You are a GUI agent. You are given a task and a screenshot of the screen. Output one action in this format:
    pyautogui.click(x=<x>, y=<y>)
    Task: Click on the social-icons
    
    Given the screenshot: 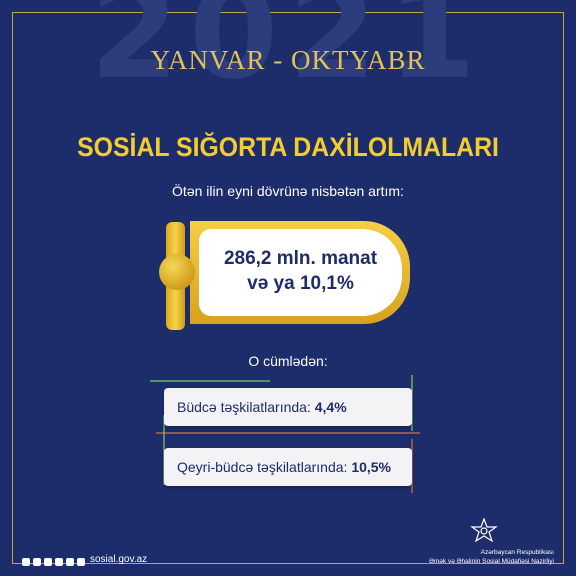 What is the action you would take?
    pyautogui.click(x=53, y=562)
    